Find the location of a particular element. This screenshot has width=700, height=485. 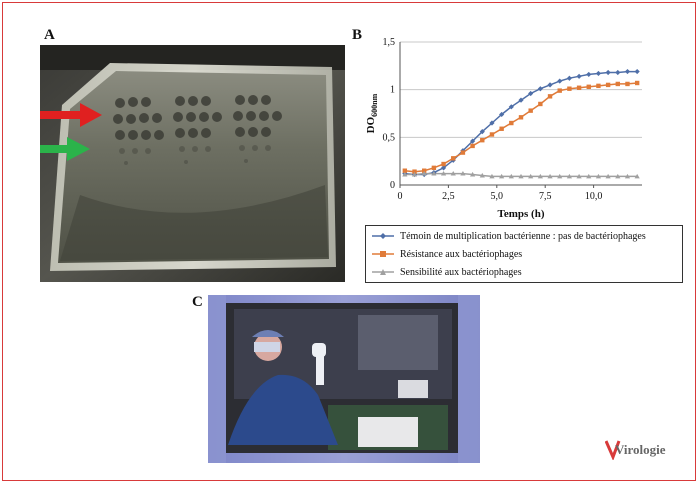

y-tick-label: 0,5 is located at coordinates (389, 137).